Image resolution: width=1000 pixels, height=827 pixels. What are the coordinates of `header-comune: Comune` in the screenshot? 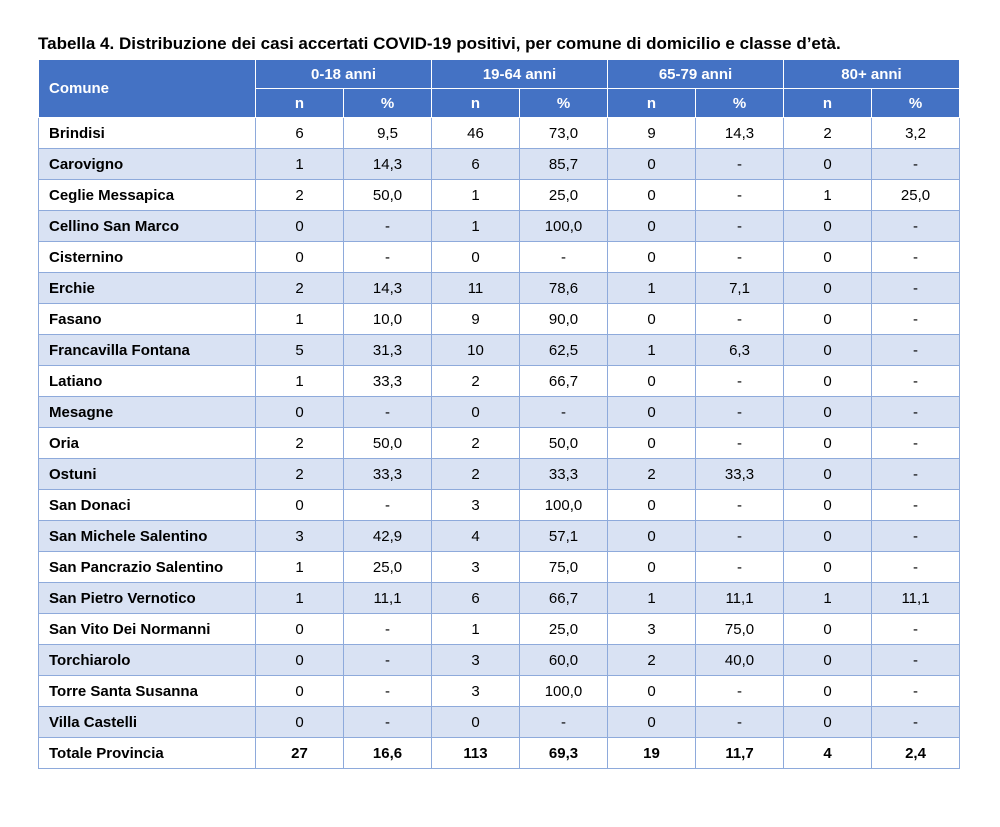 It's located at (147, 88).